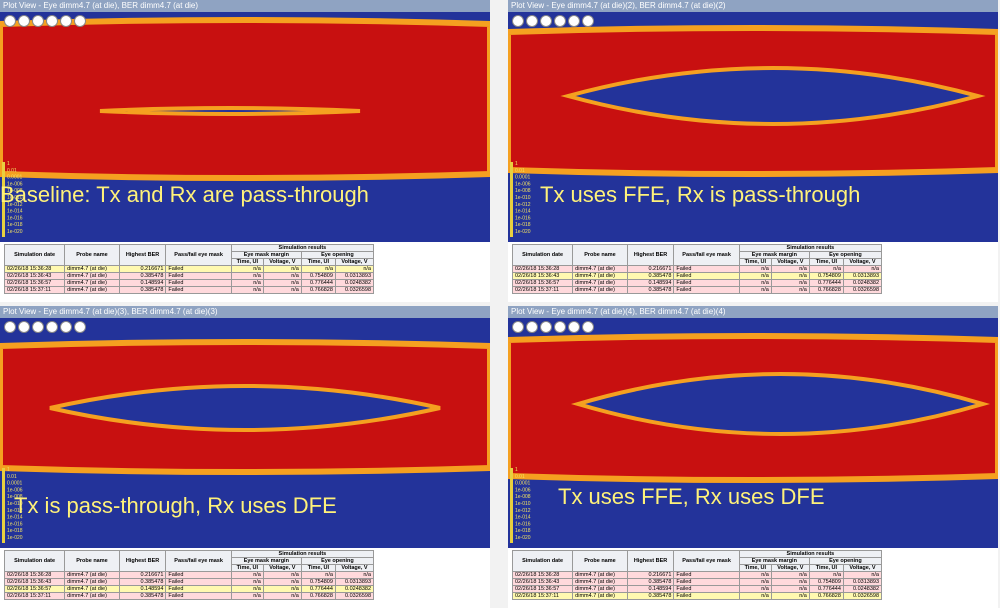  I want to click on group-header: Simulation results, so click(810, 554).